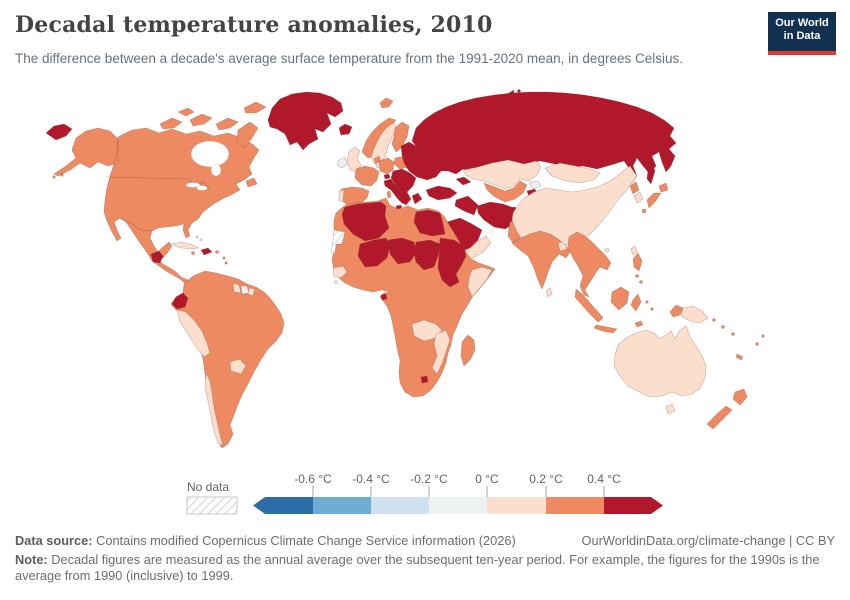 This screenshot has width=850, height=600. What do you see at coordinates (458, 505) in the screenshot?
I see `legend-bin--0.2-to-0` at bounding box center [458, 505].